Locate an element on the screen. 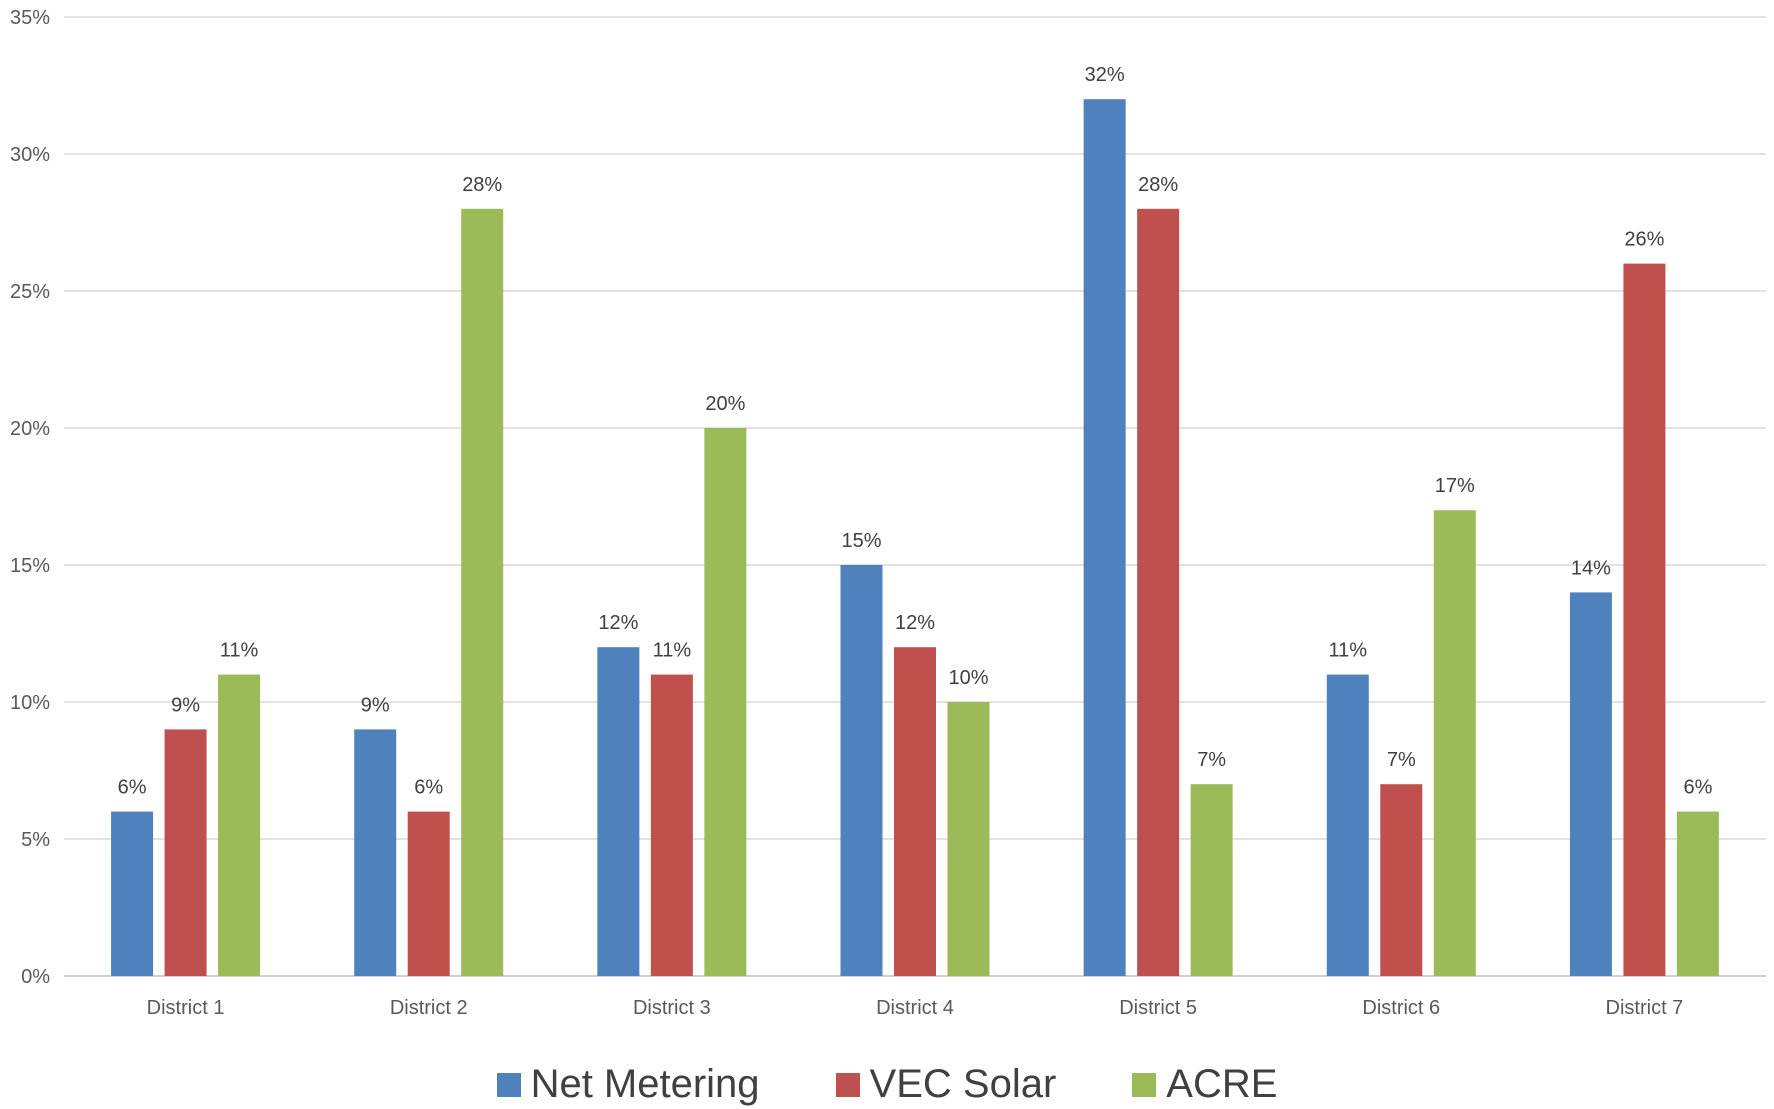 The height and width of the screenshot is (1109, 1774). x-tick-label: District 7 is located at coordinates (1645, 1008).